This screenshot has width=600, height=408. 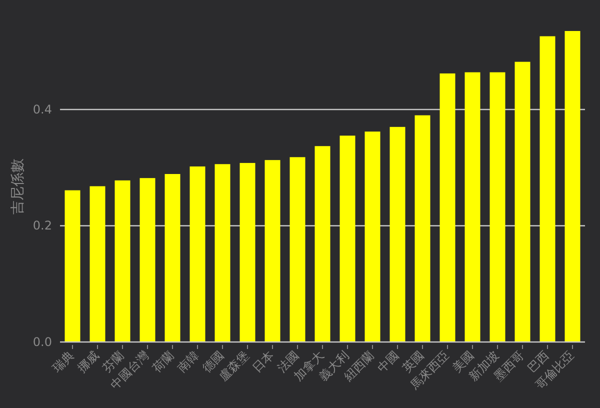 What do you see at coordinates (388, 362) in the screenshot?
I see `x-tick-label: 中國` at bounding box center [388, 362].